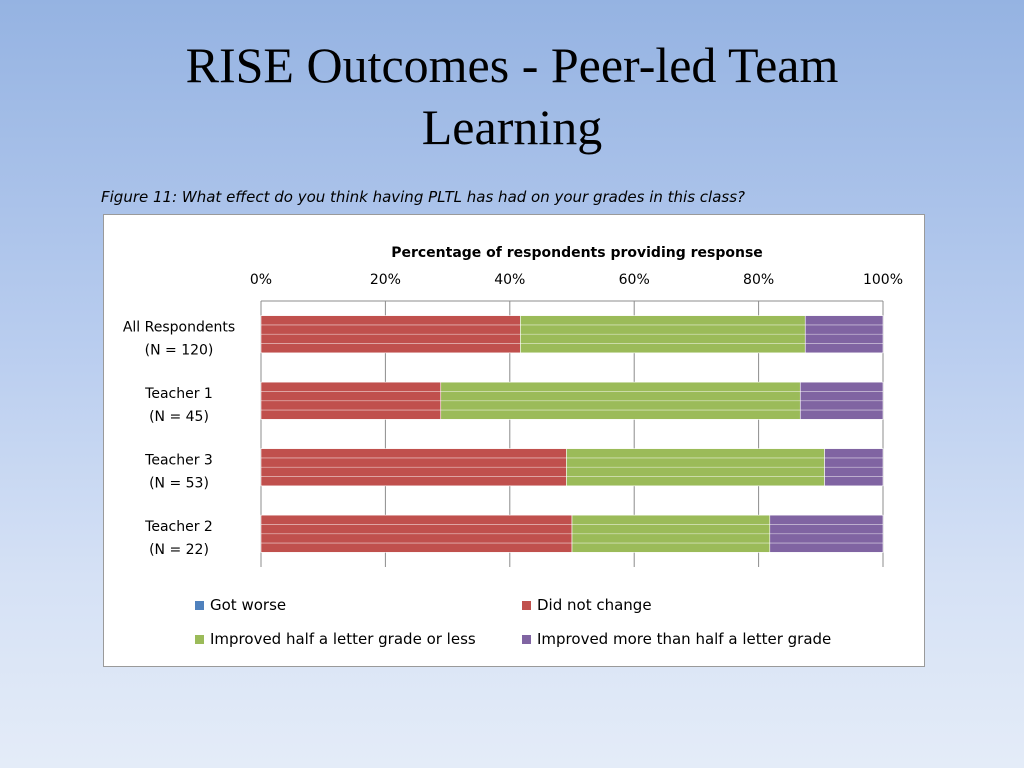  What do you see at coordinates (526, 639) in the screenshot?
I see `legend-swatch-improved-more` at bounding box center [526, 639].